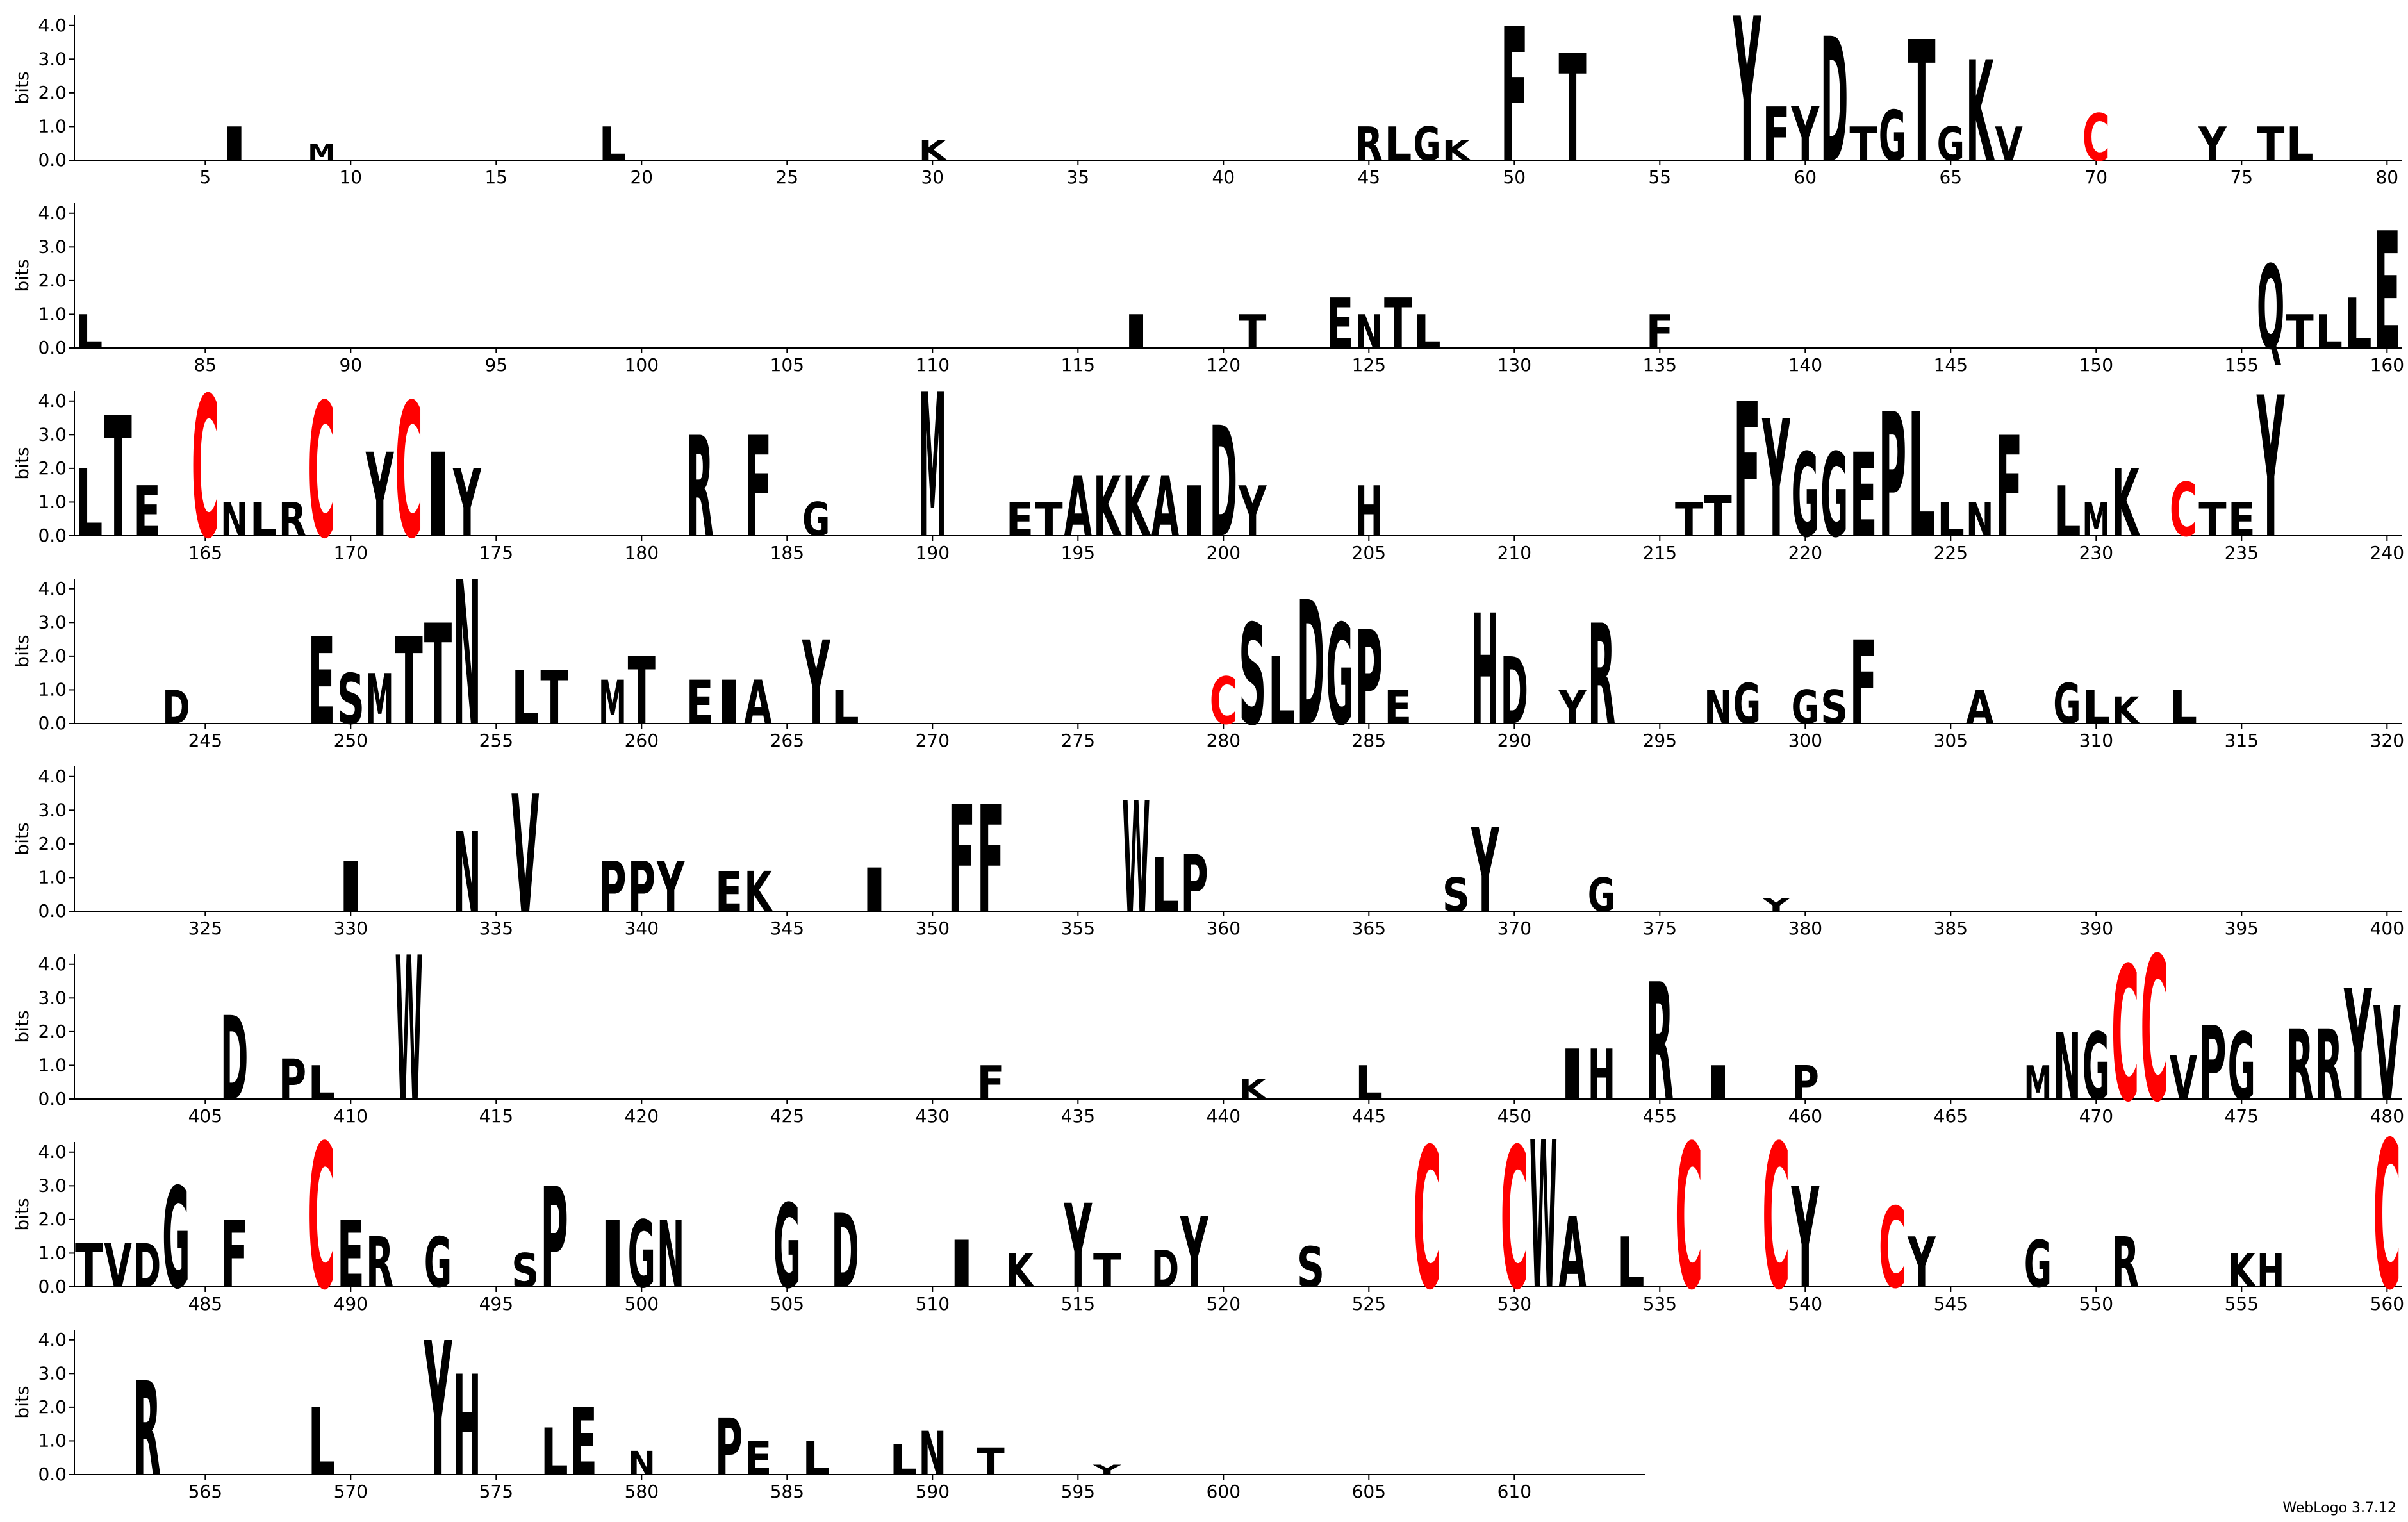  Describe the element at coordinates (933, 1116) in the screenshot. I see `x-tick-label: 430` at that location.